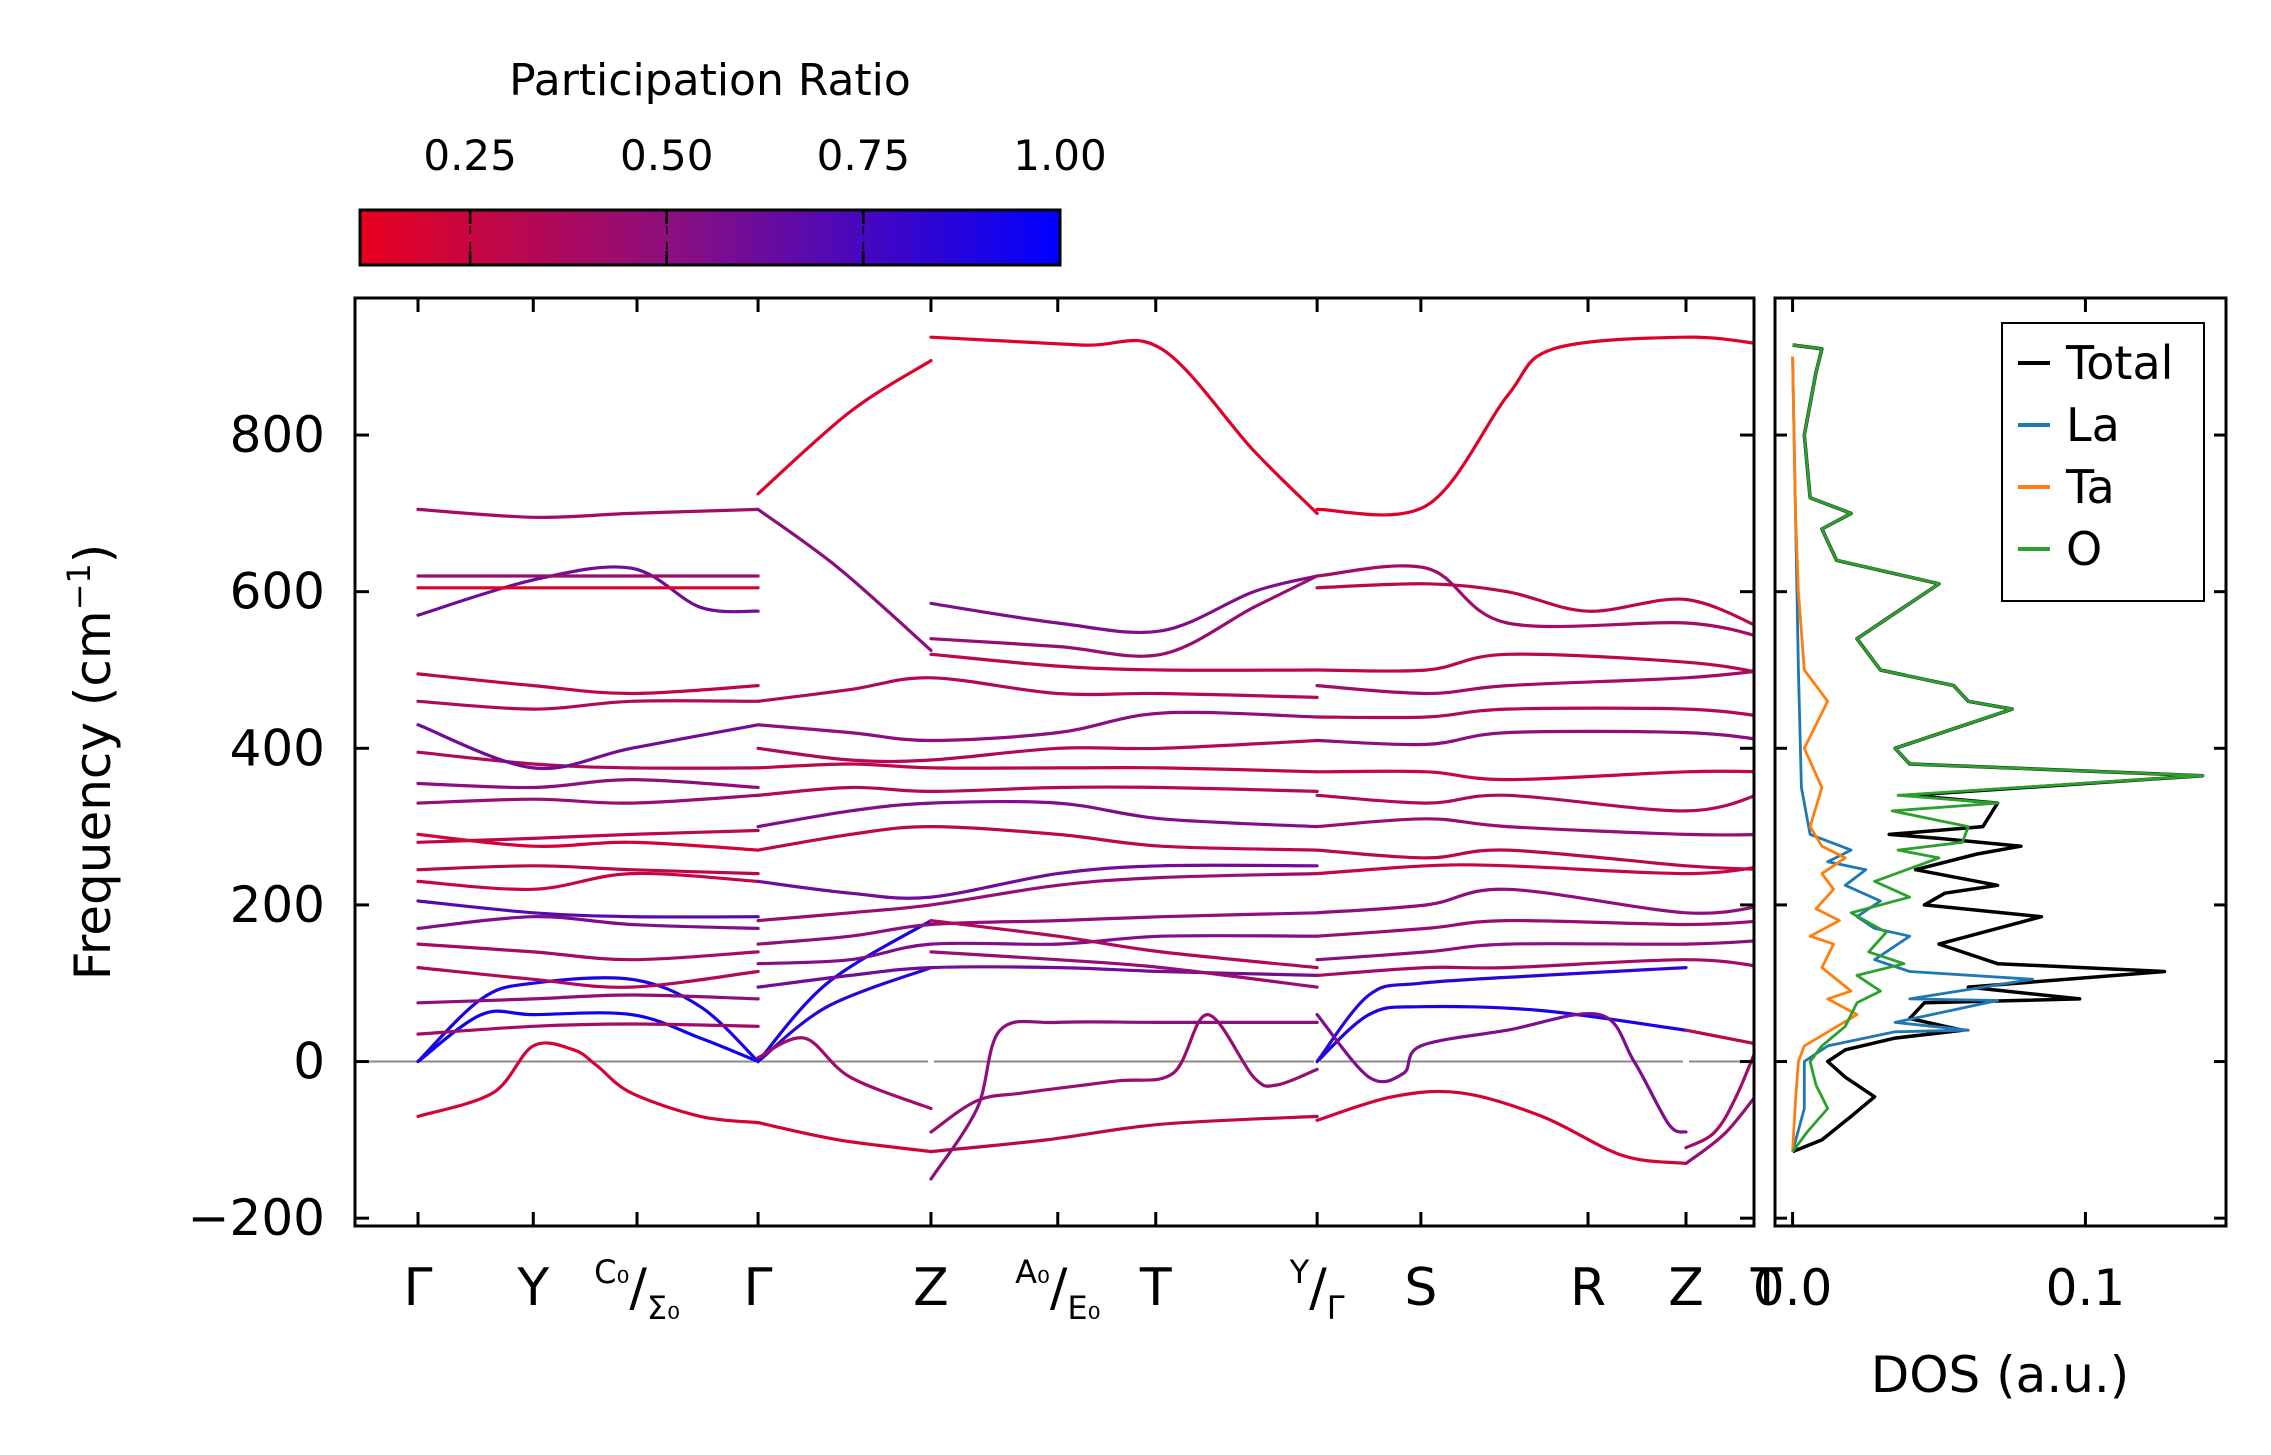  Describe the element at coordinates (93, 795) in the screenshot. I see `y-axis-label-main: Frequency (cm` at that location.